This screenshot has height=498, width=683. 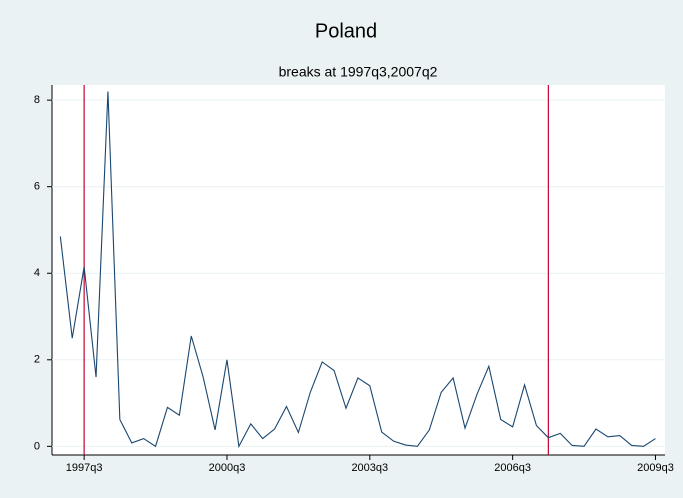 I want to click on y-tick-label: 8, so click(x=37, y=100).